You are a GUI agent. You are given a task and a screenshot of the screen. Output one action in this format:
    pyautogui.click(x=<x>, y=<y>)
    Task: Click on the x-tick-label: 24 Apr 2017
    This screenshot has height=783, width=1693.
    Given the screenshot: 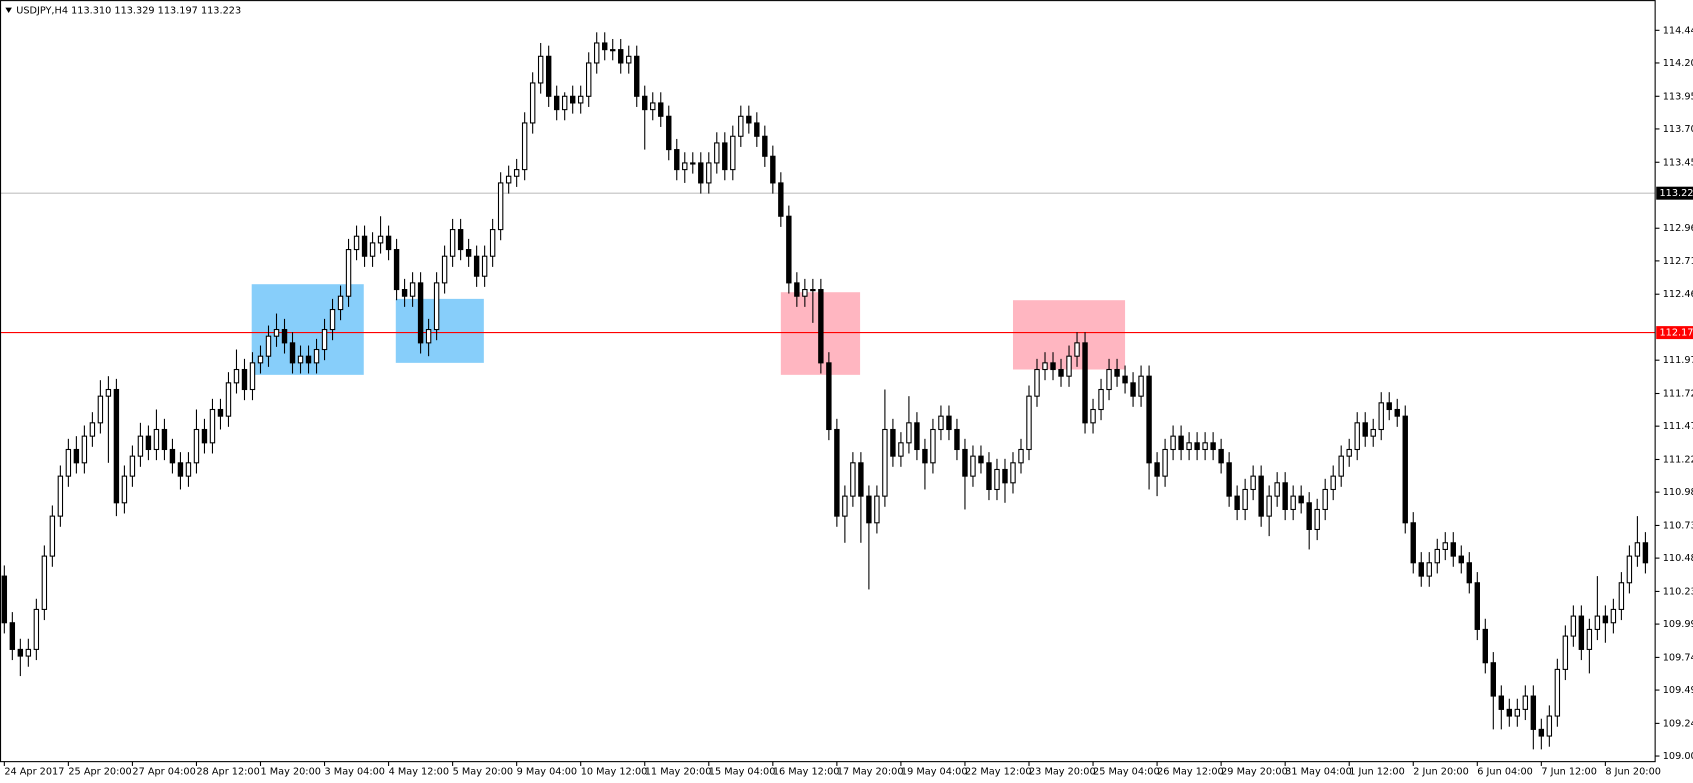 What is the action you would take?
    pyautogui.click(x=34, y=771)
    